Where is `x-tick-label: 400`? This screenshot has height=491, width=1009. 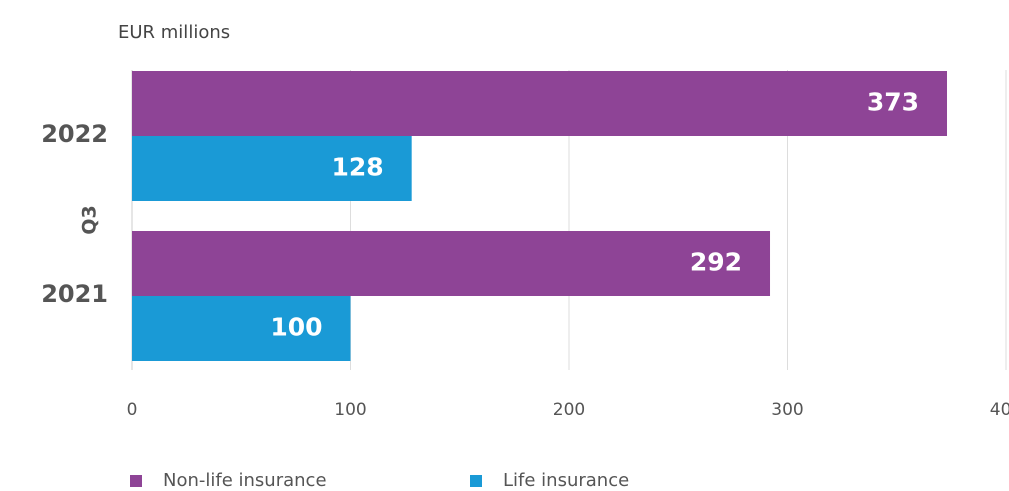
x-tick-label: 400 is located at coordinates (999, 410).